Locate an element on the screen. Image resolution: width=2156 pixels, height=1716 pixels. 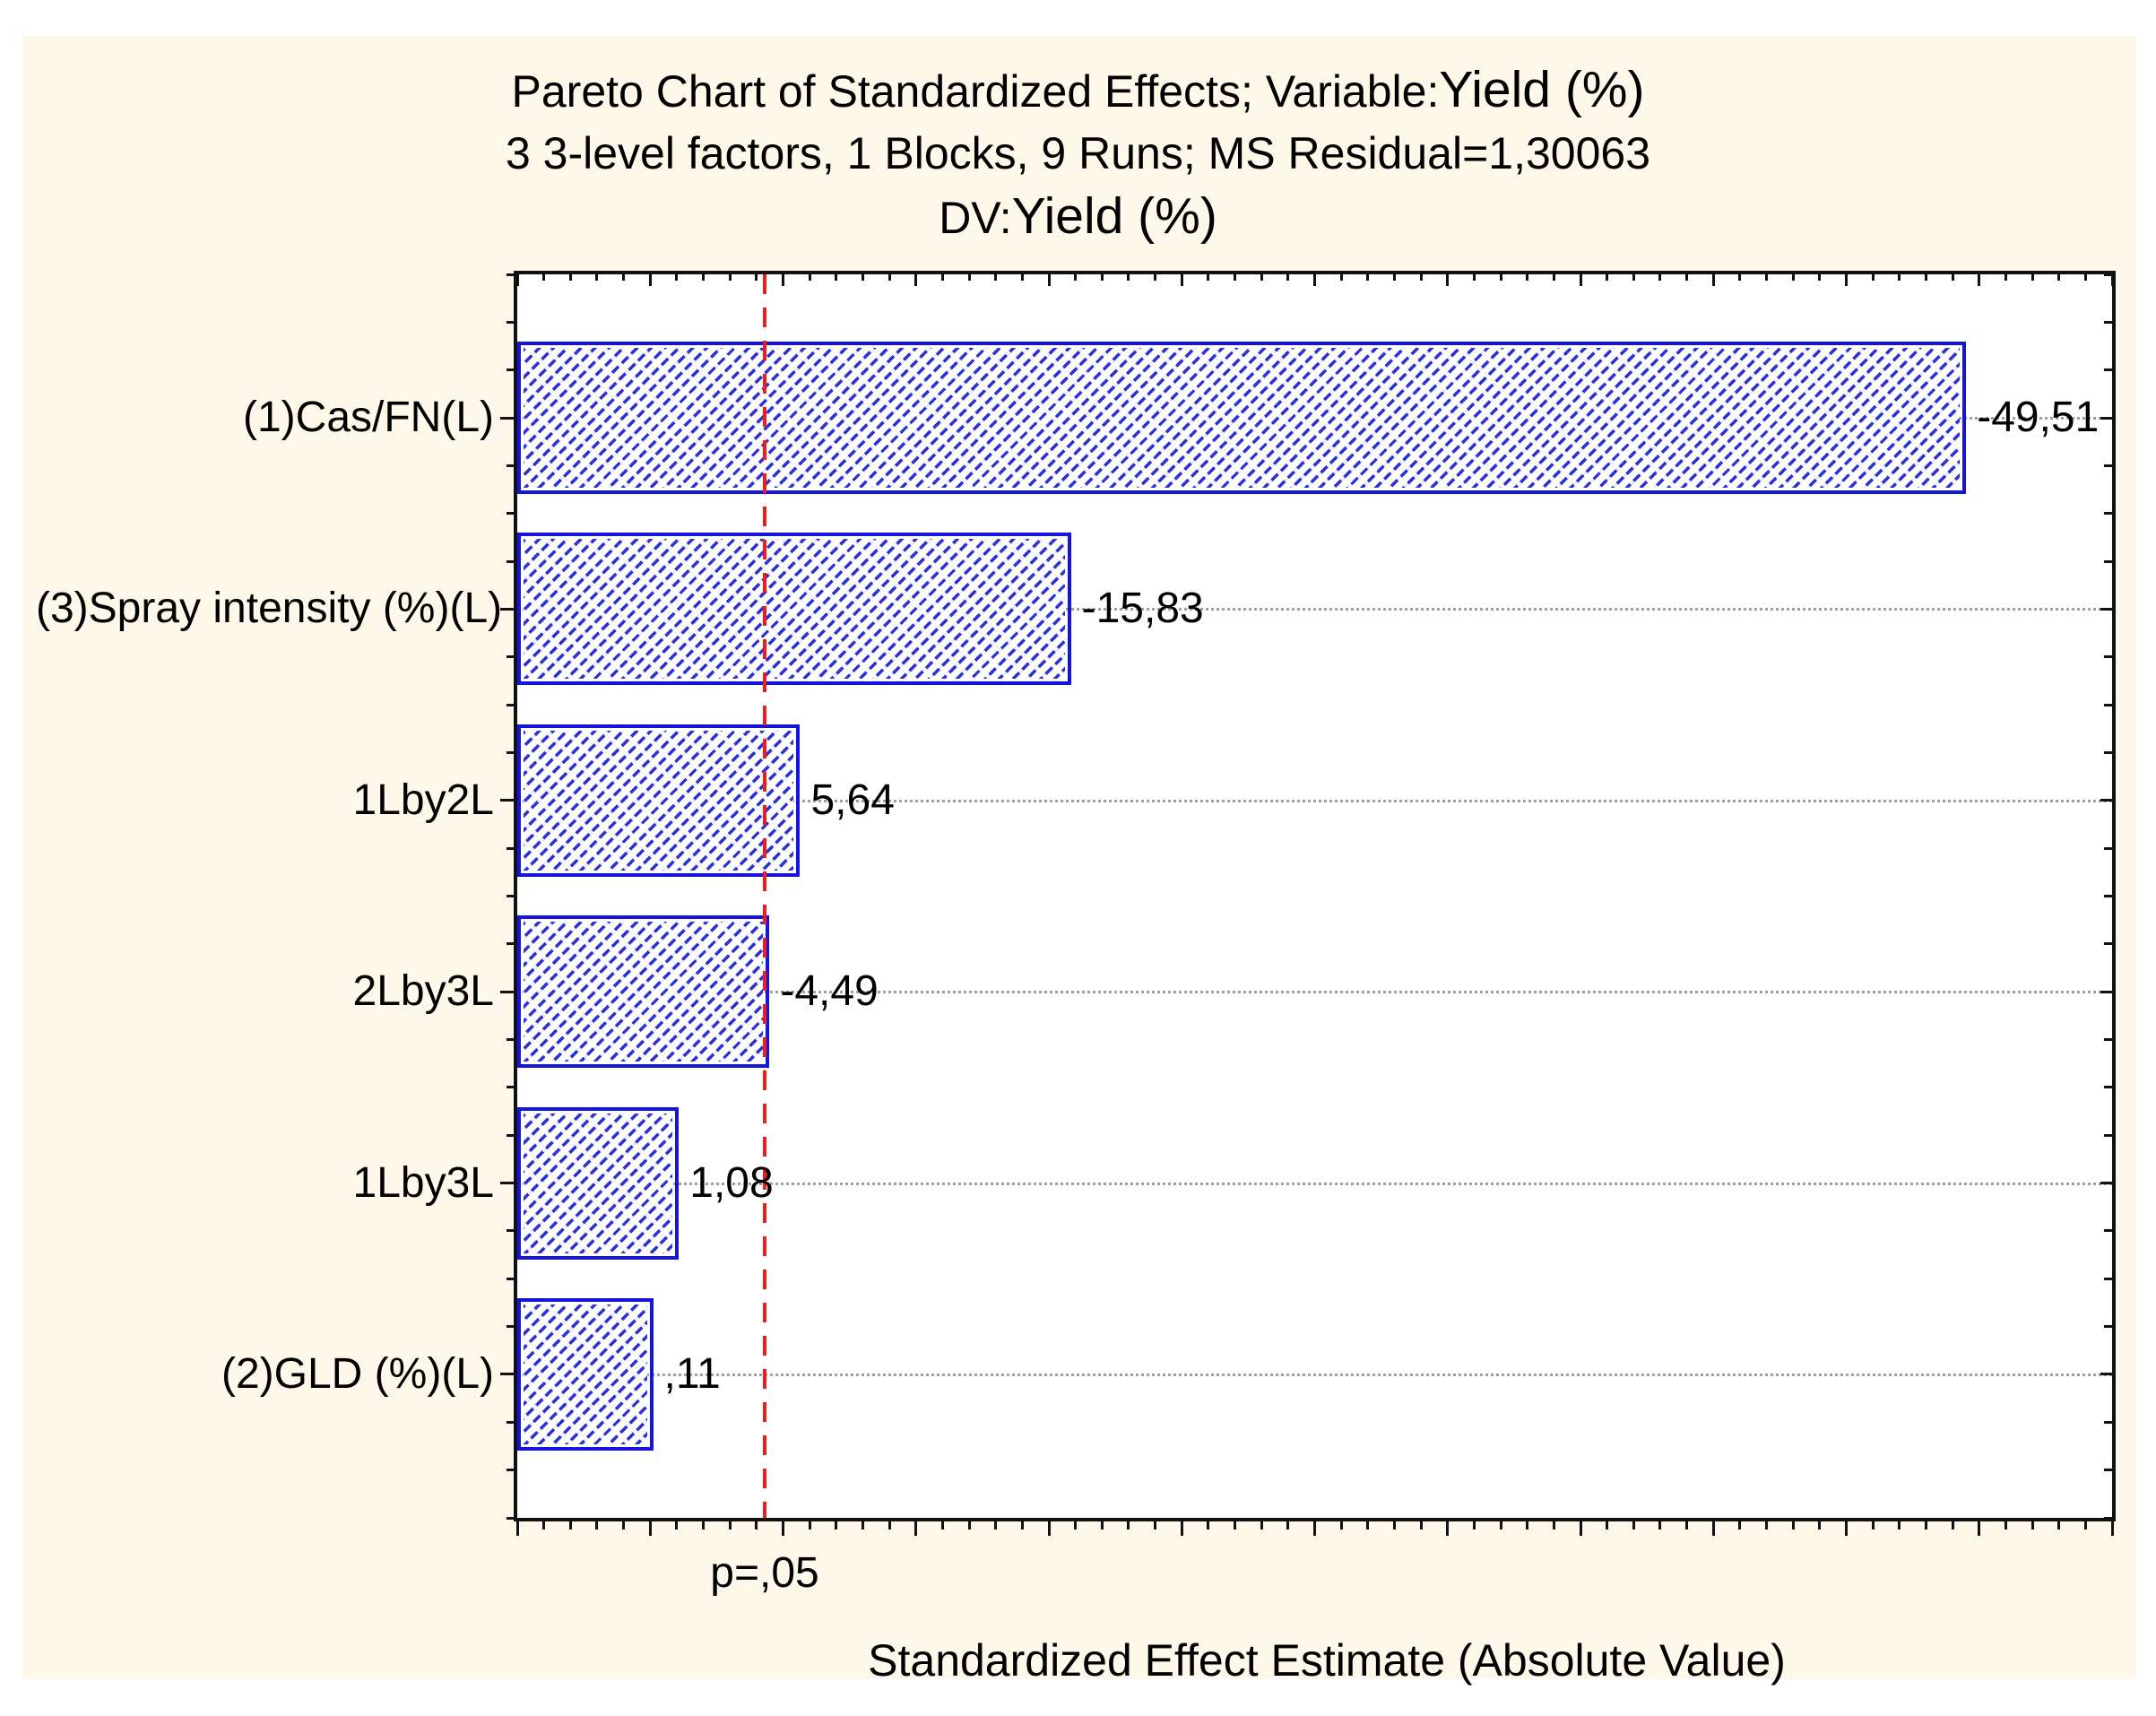
category-label: 1Lby2L is located at coordinates (423, 800).